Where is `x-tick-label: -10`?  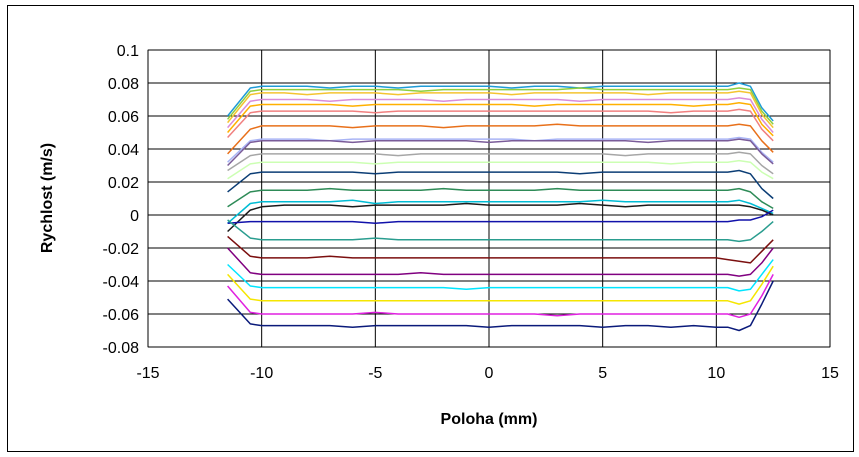 x-tick-label: -10 is located at coordinates (261, 373).